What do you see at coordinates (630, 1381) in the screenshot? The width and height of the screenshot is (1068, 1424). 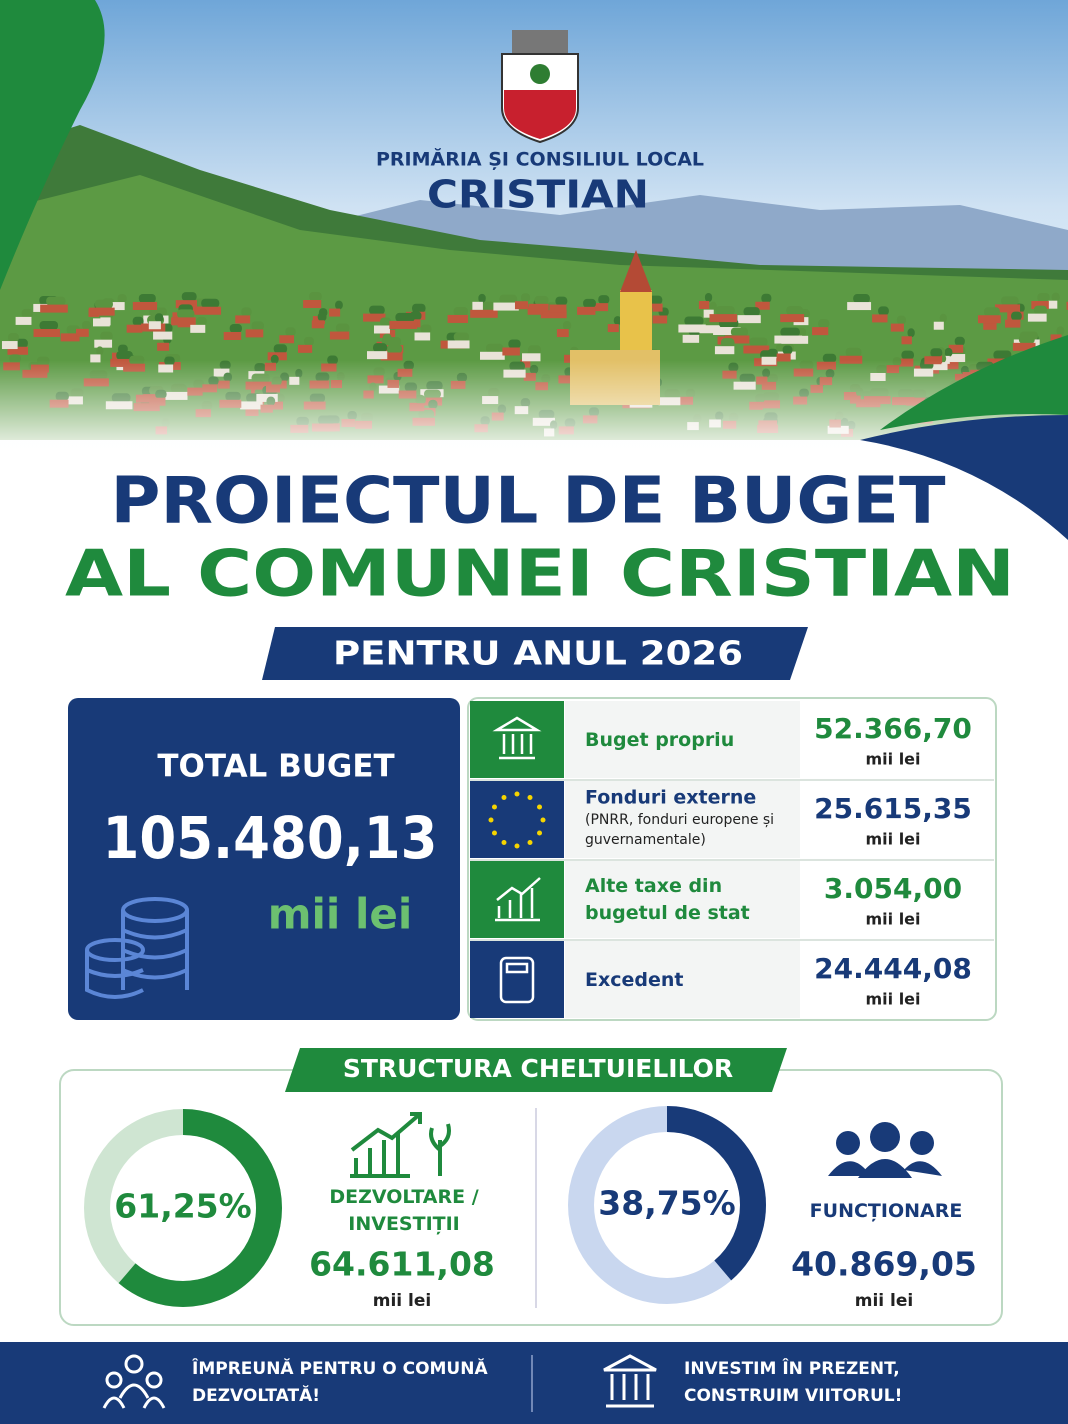 I see `building-icon` at bounding box center [630, 1381].